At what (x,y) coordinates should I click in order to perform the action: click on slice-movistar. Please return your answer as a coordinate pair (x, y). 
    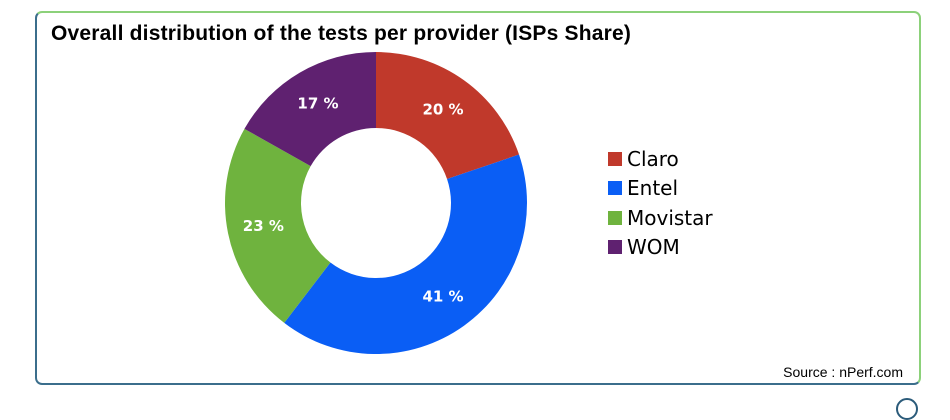
    Looking at the image, I should click on (278, 225).